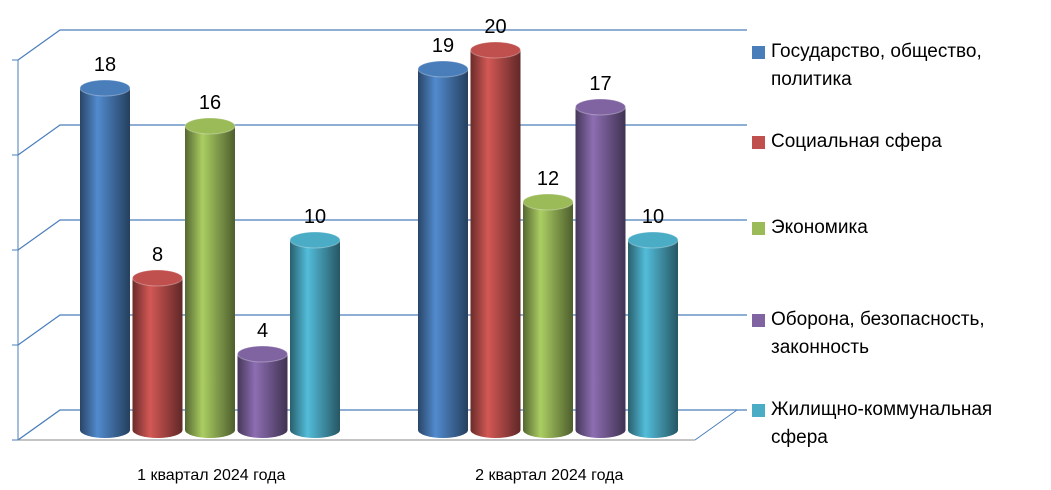 Image resolution: width=1051 pixels, height=490 pixels. Describe the element at coordinates (882, 423) in the screenshot. I see `legend-label: Жилищно-коммунальная сфера` at that location.